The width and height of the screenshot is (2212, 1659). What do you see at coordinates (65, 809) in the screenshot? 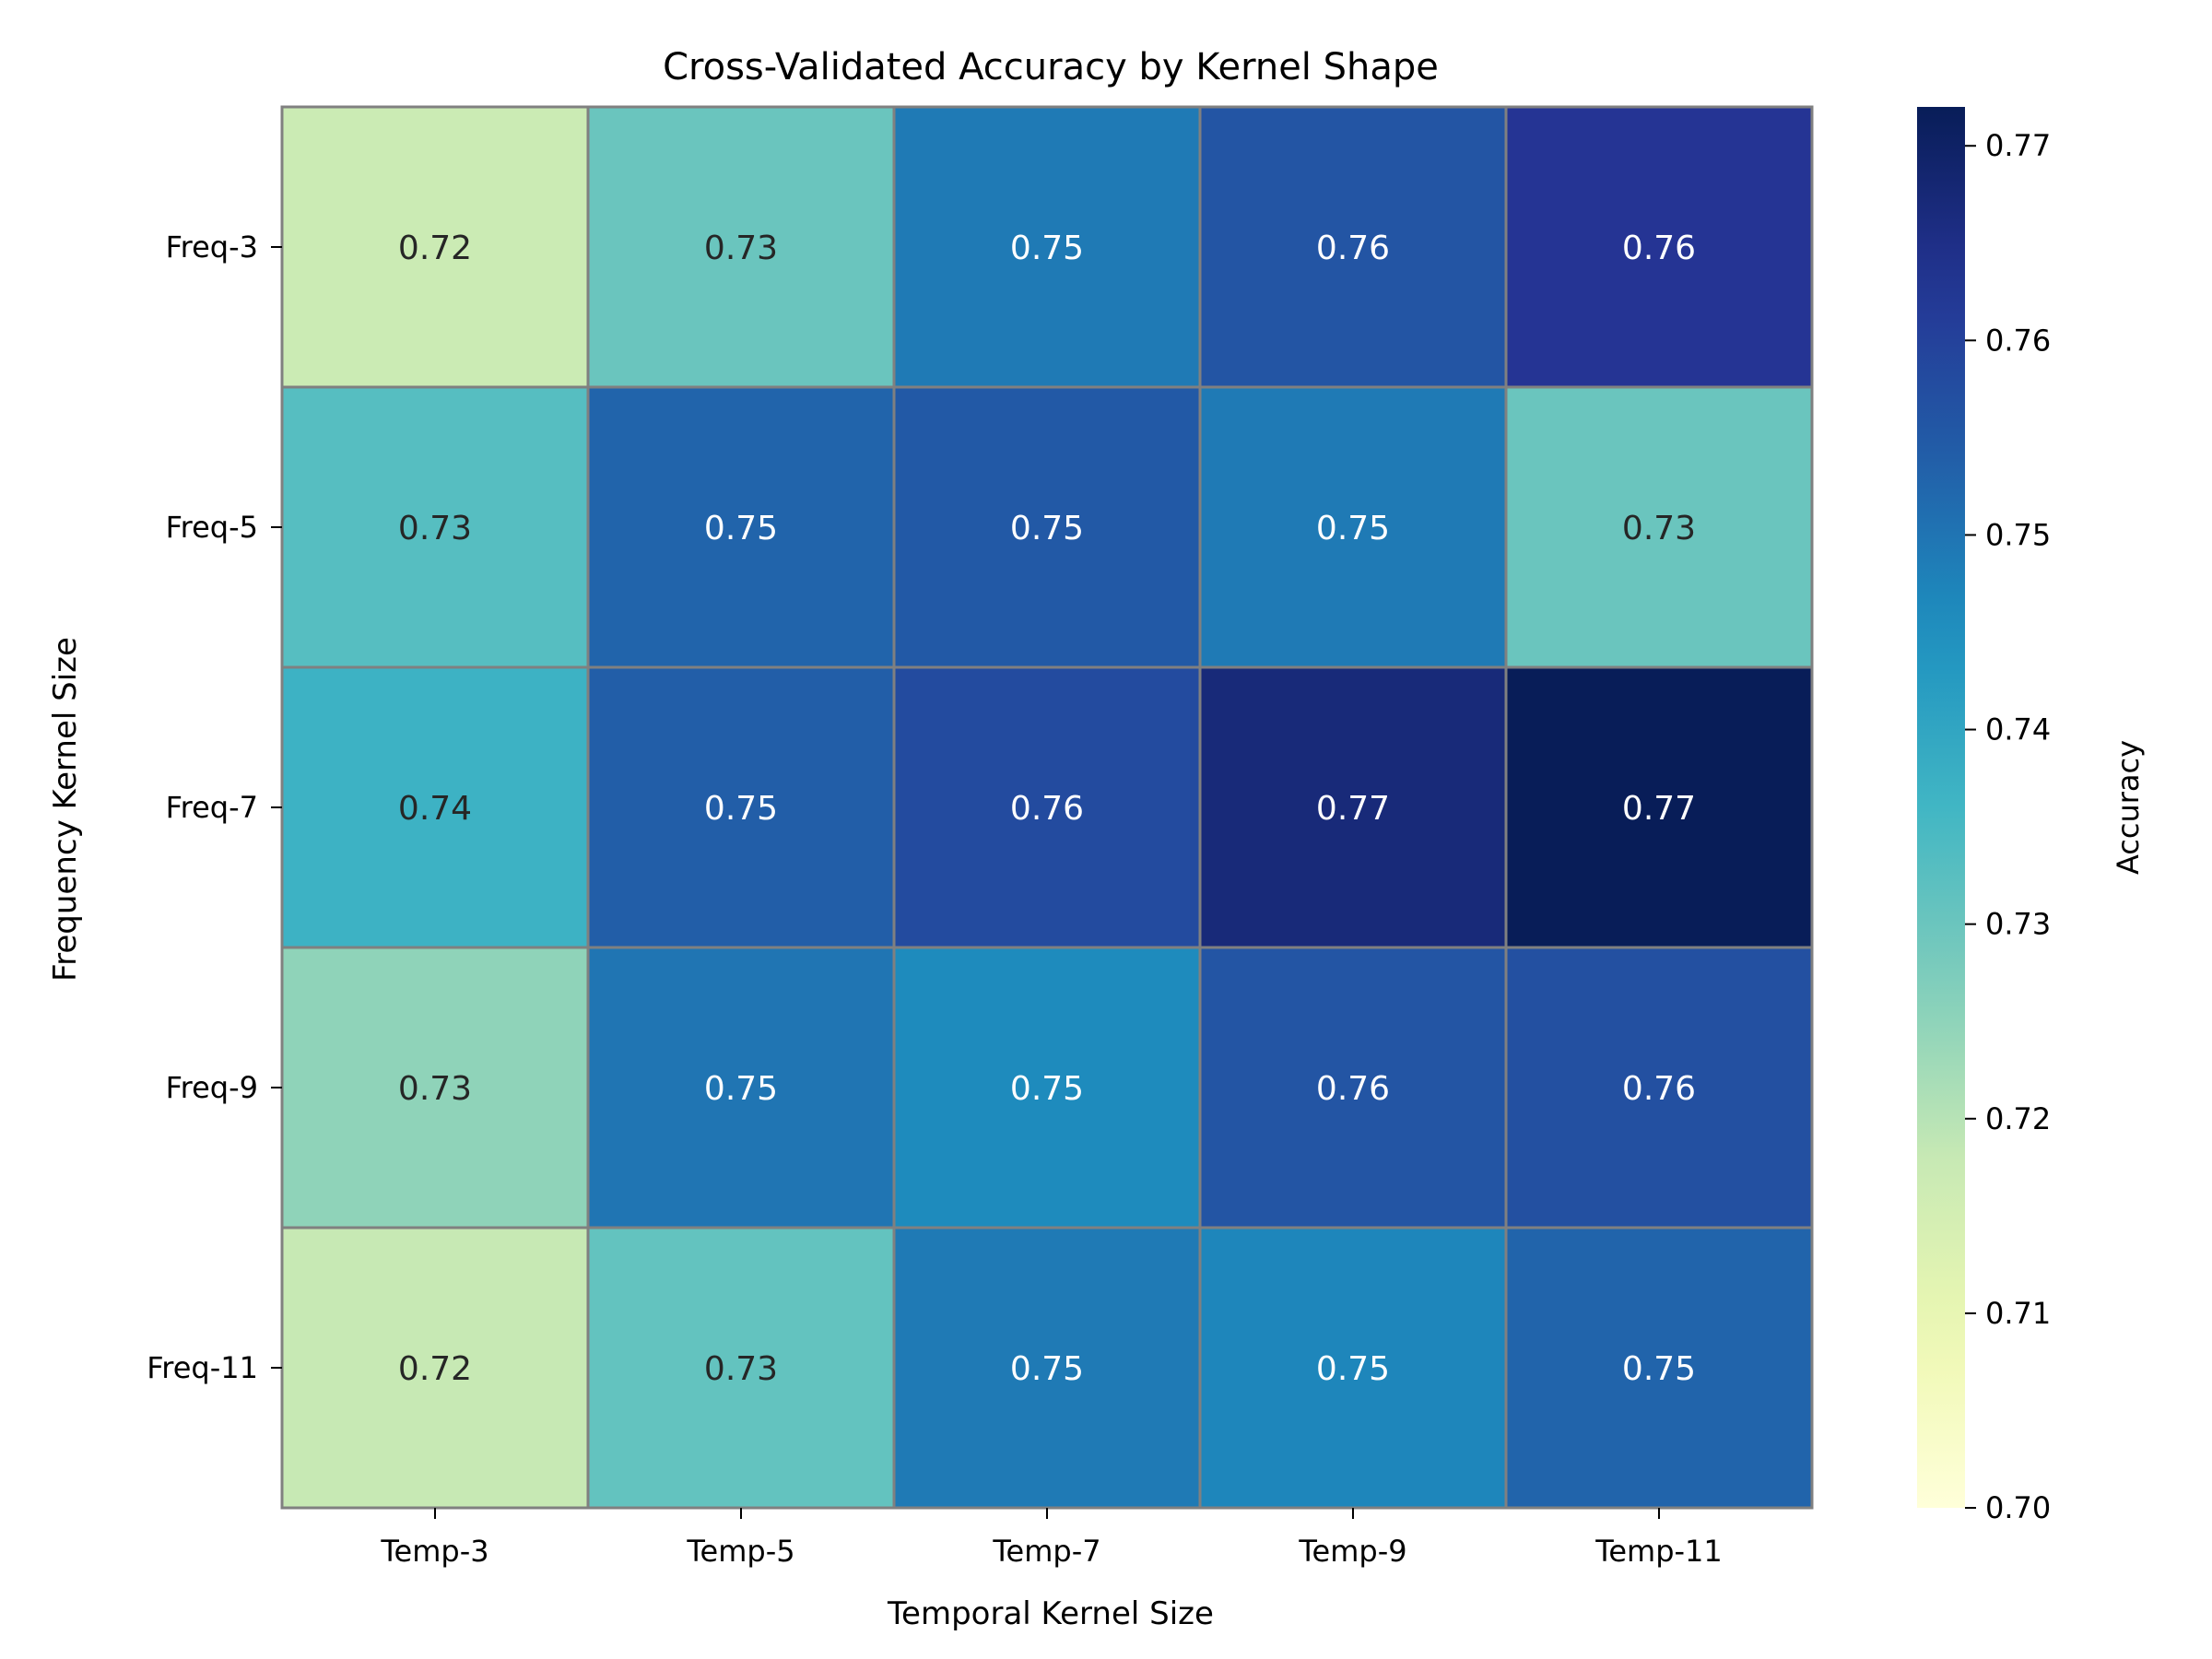
I see `y-axis-label: Frequency Kernel Size` at bounding box center [65, 809].